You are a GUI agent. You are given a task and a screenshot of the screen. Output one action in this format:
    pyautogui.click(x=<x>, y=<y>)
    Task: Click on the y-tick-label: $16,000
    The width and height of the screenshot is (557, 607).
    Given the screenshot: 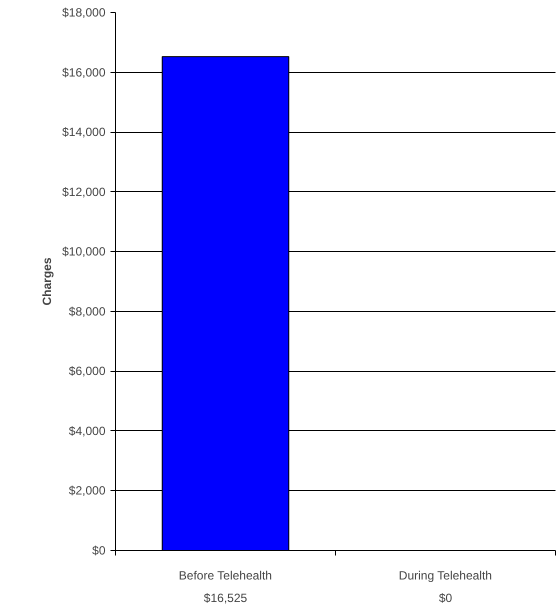 What is the action you would take?
    pyautogui.click(x=84, y=72)
    